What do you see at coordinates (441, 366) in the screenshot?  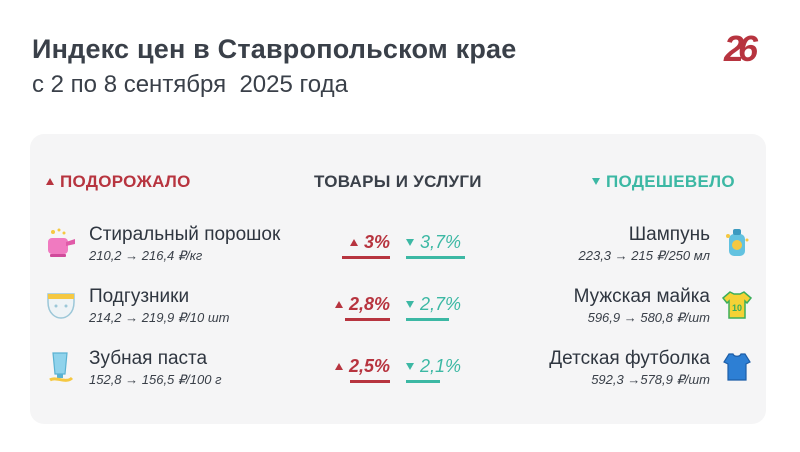 I see `down-percent-value: 2,1%` at bounding box center [441, 366].